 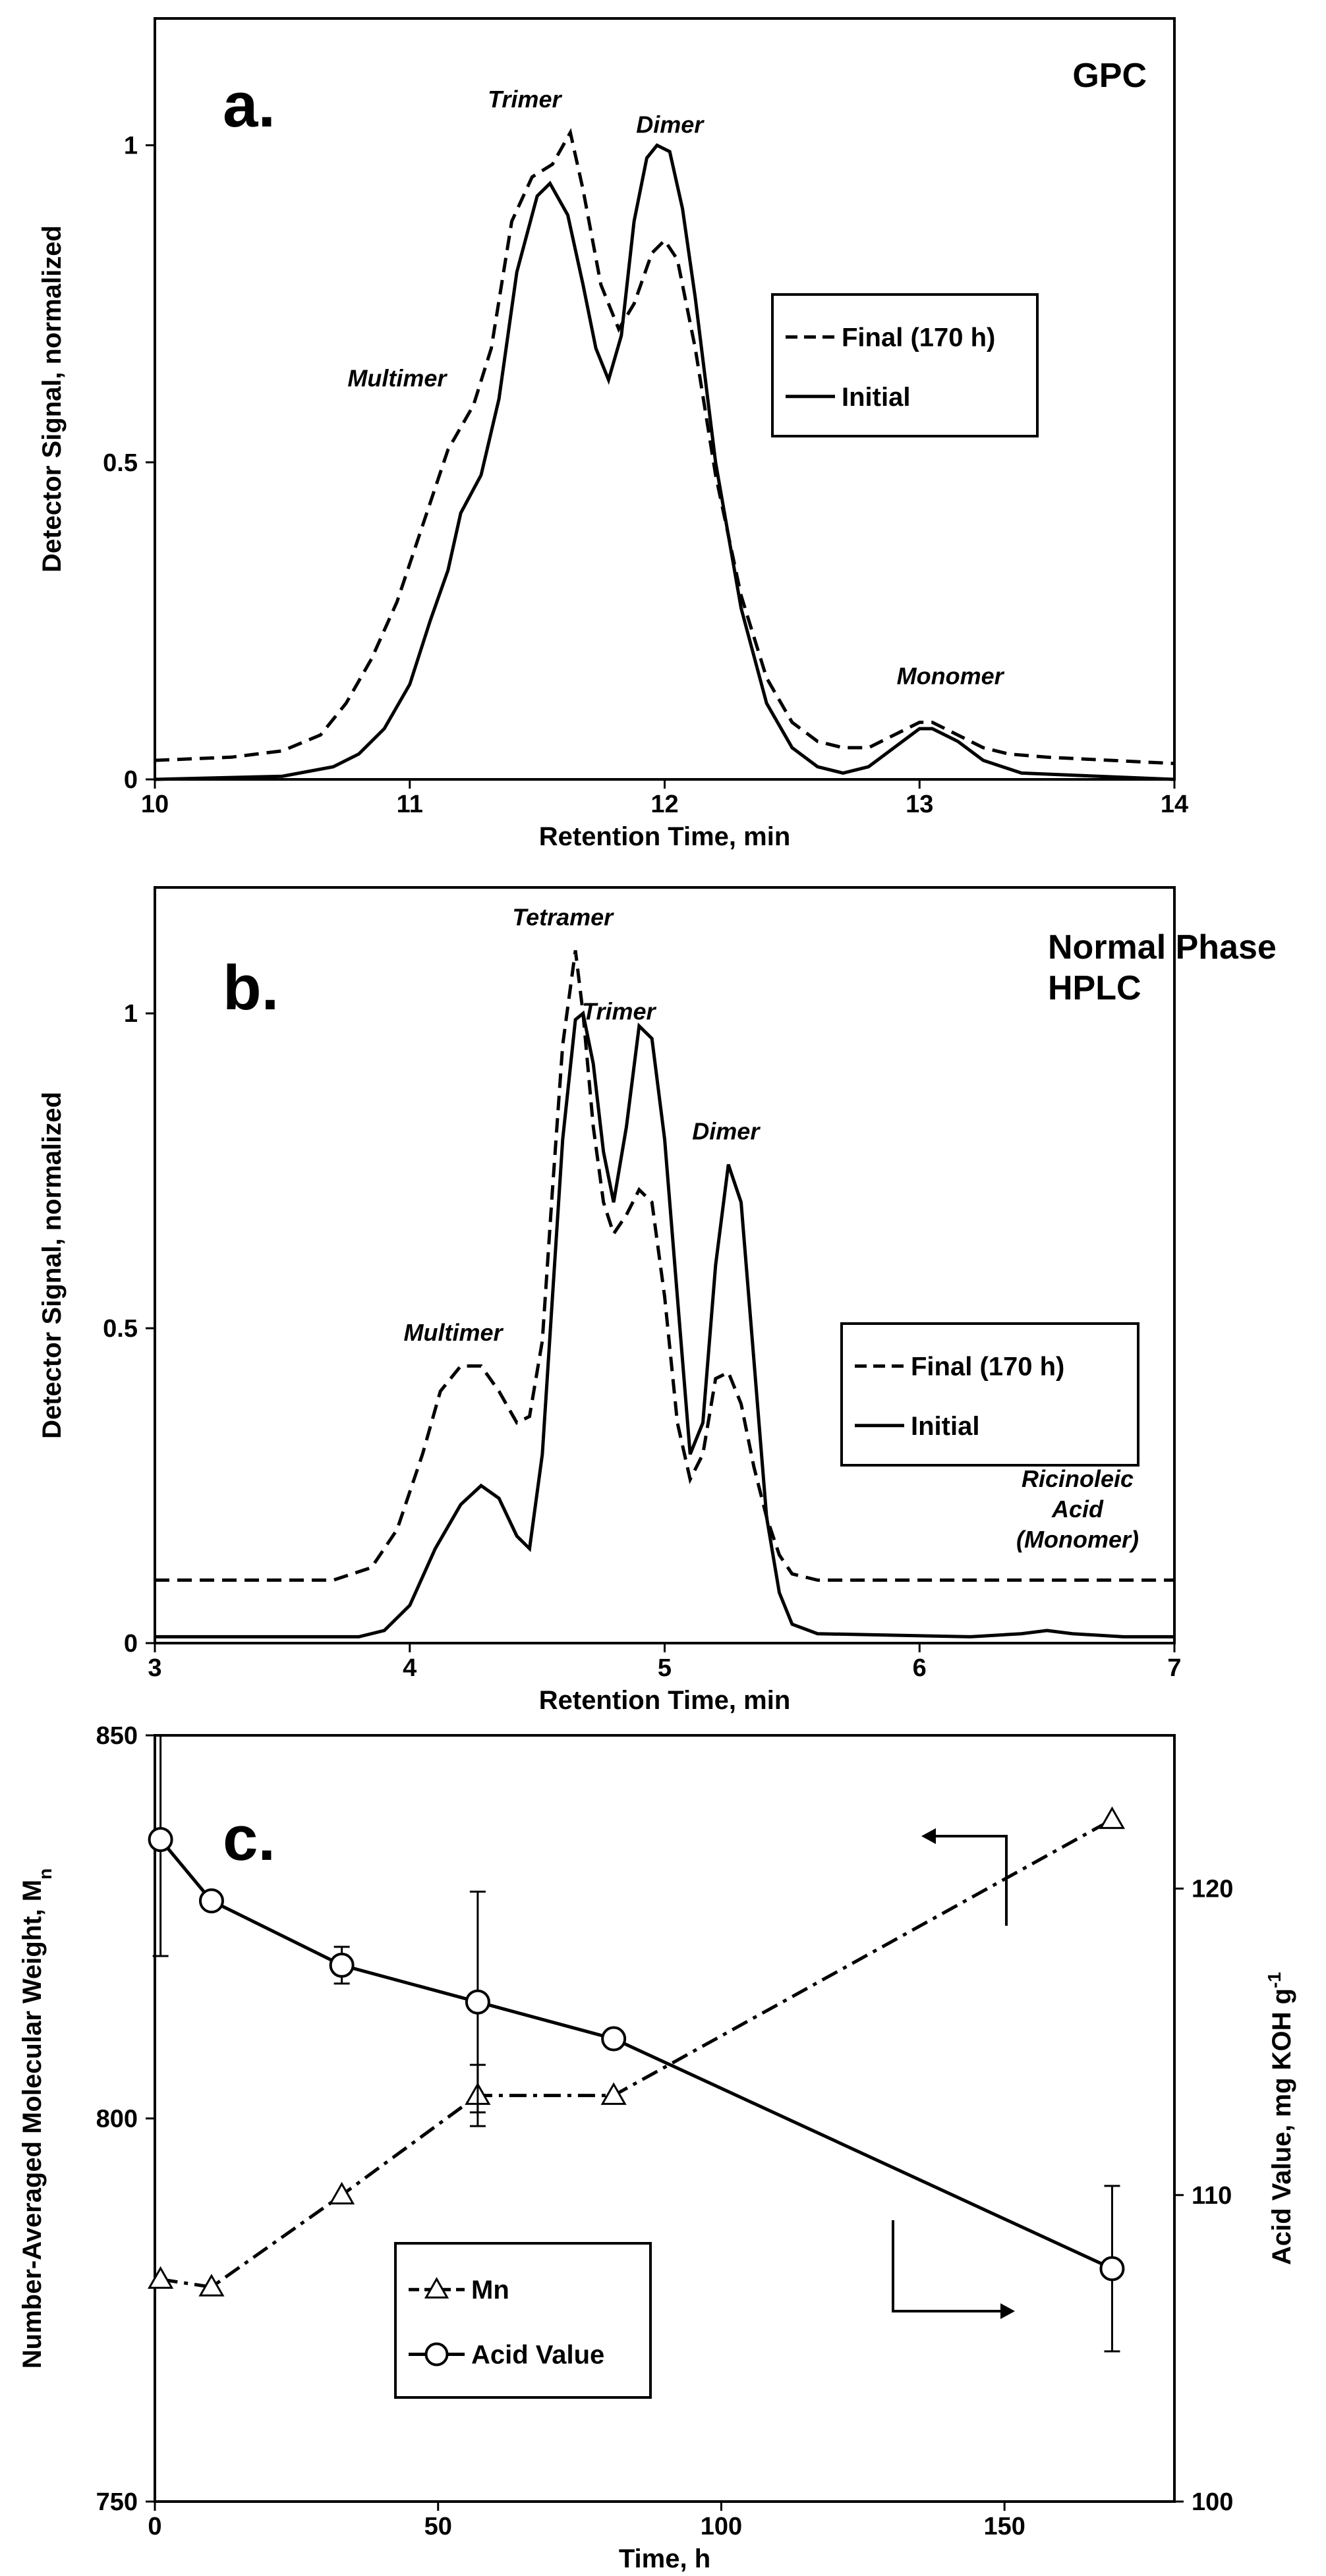 I want to click on series-line, so click(x=636, y=2053).